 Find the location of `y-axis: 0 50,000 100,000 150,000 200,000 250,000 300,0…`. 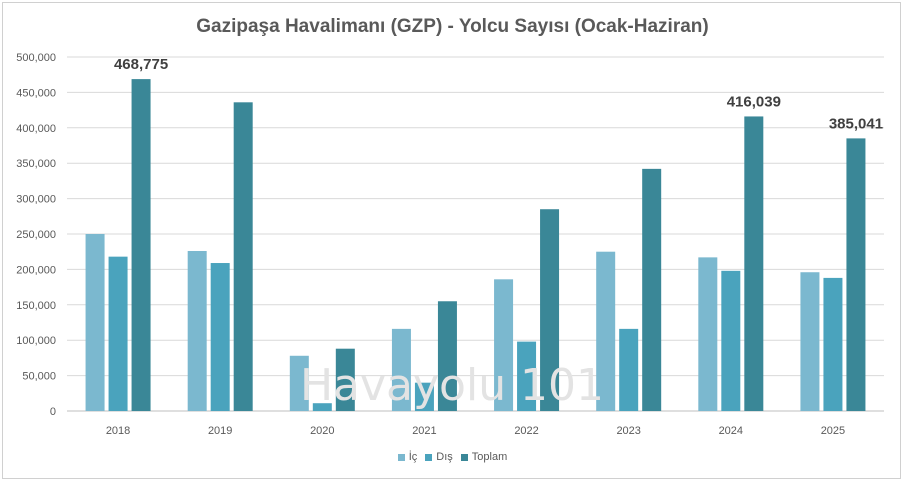

y-axis: 0 50,000 100,000 150,000 200,000 250,000 300,0… is located at coordinates (36, 235).